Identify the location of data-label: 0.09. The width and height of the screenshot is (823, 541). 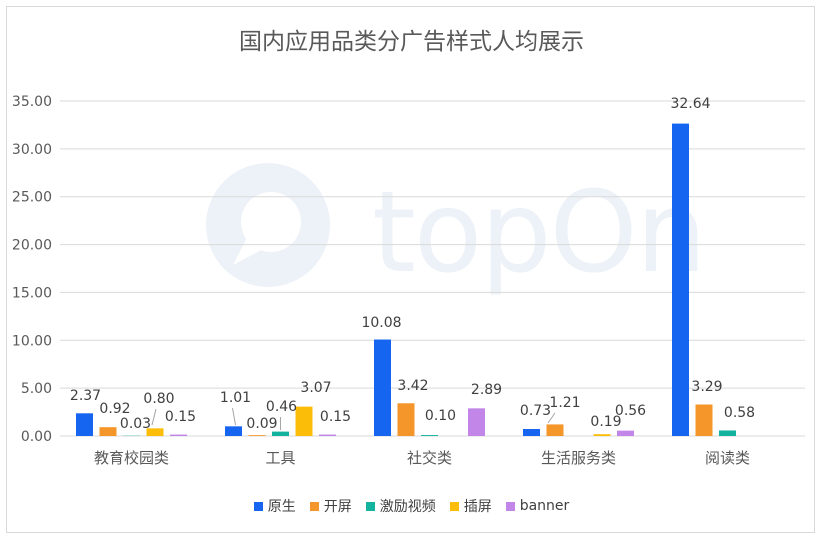
(261, 424).